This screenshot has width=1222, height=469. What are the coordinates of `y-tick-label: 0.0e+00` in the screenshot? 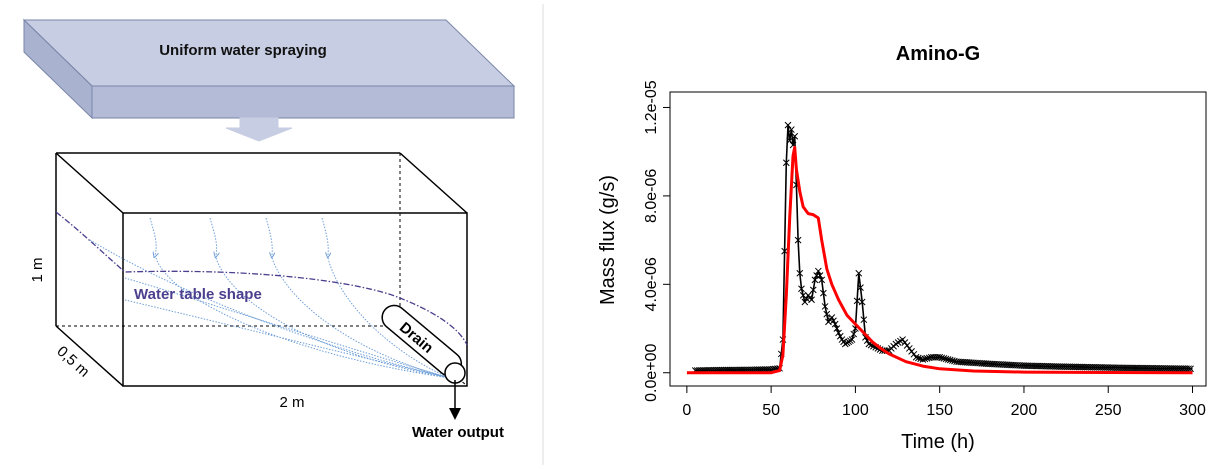 It's located at (651, 372).